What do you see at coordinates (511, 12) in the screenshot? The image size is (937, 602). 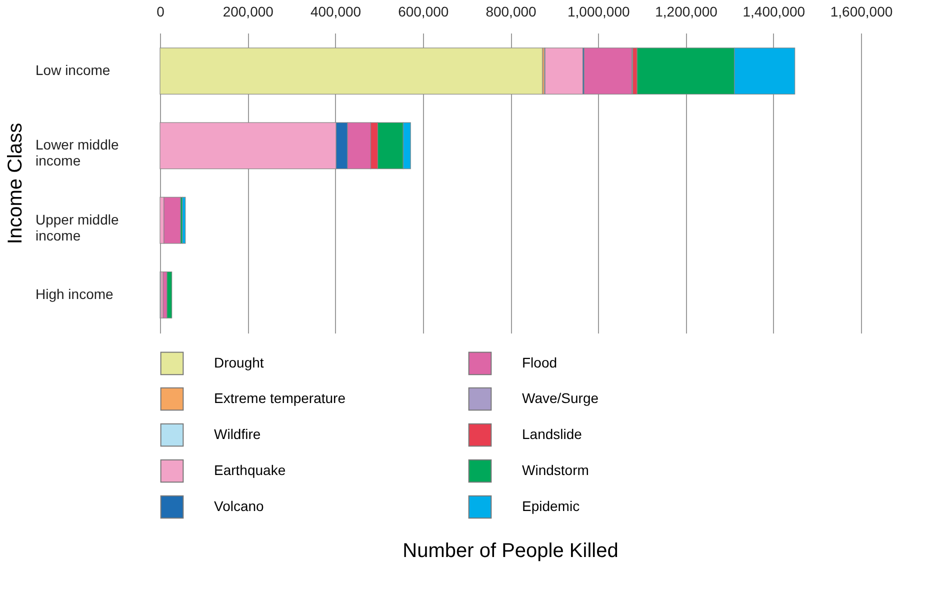 I see `x-tick-label: 800,000` at bounding box center [511, 12].